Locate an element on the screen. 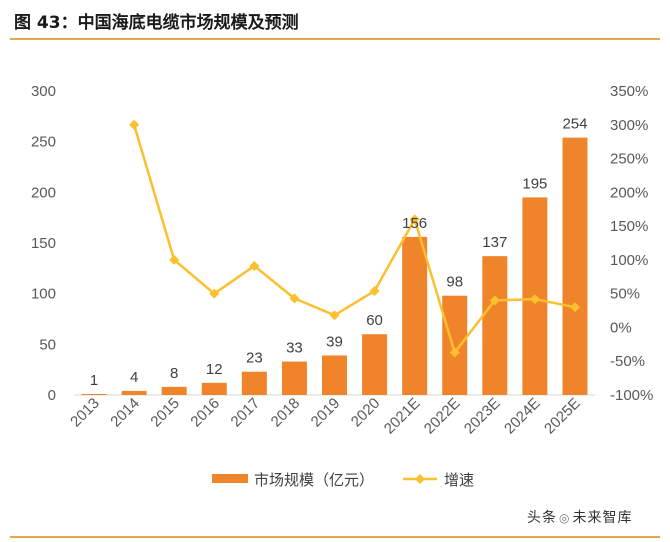 Image resolution: width=670 pixels, height=542 pixels. y-left-tick-label: 50 is located at coordinates (47, 344).